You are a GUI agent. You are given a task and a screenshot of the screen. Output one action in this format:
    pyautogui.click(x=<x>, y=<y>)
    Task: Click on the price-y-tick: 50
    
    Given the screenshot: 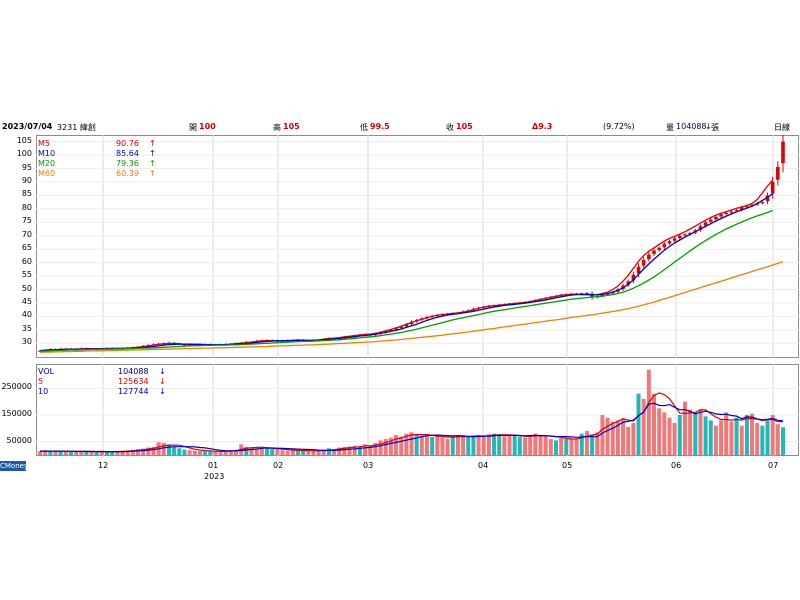 What is the action you would take?
    pyautogui.click(x=26, y=288)
    